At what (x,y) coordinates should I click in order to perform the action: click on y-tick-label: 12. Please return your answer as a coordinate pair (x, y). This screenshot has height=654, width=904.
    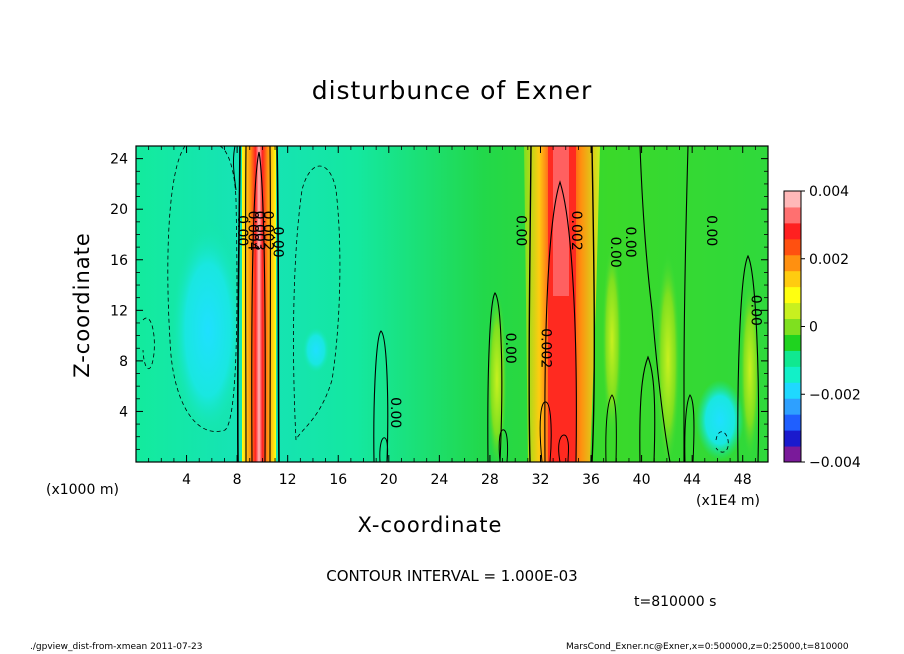
    Looking at the image, I should click on (119, 311).